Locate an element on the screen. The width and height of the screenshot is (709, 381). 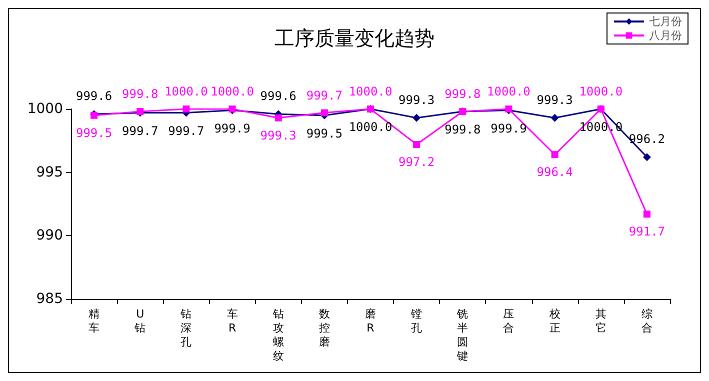
legend-label: 八月份 is located at coordinates (665, 35).